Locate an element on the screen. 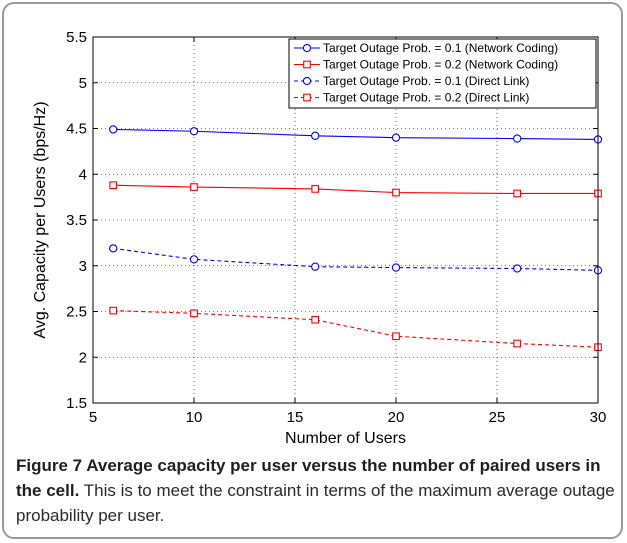  y-tick-label: 2.5 is located at coordinates (76, 312).